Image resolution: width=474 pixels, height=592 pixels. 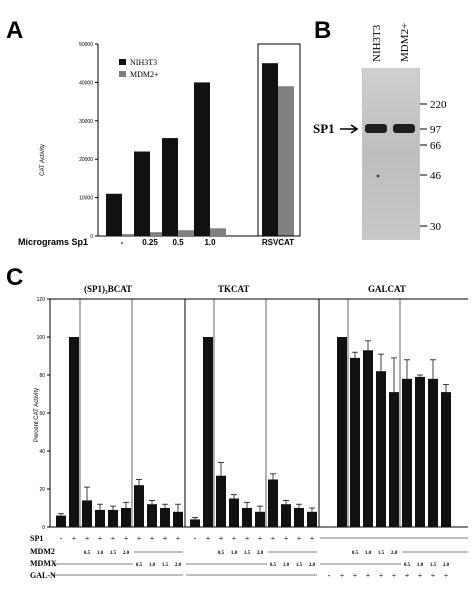 I want to click on marker-220: 220, so click(x=438, y=105).